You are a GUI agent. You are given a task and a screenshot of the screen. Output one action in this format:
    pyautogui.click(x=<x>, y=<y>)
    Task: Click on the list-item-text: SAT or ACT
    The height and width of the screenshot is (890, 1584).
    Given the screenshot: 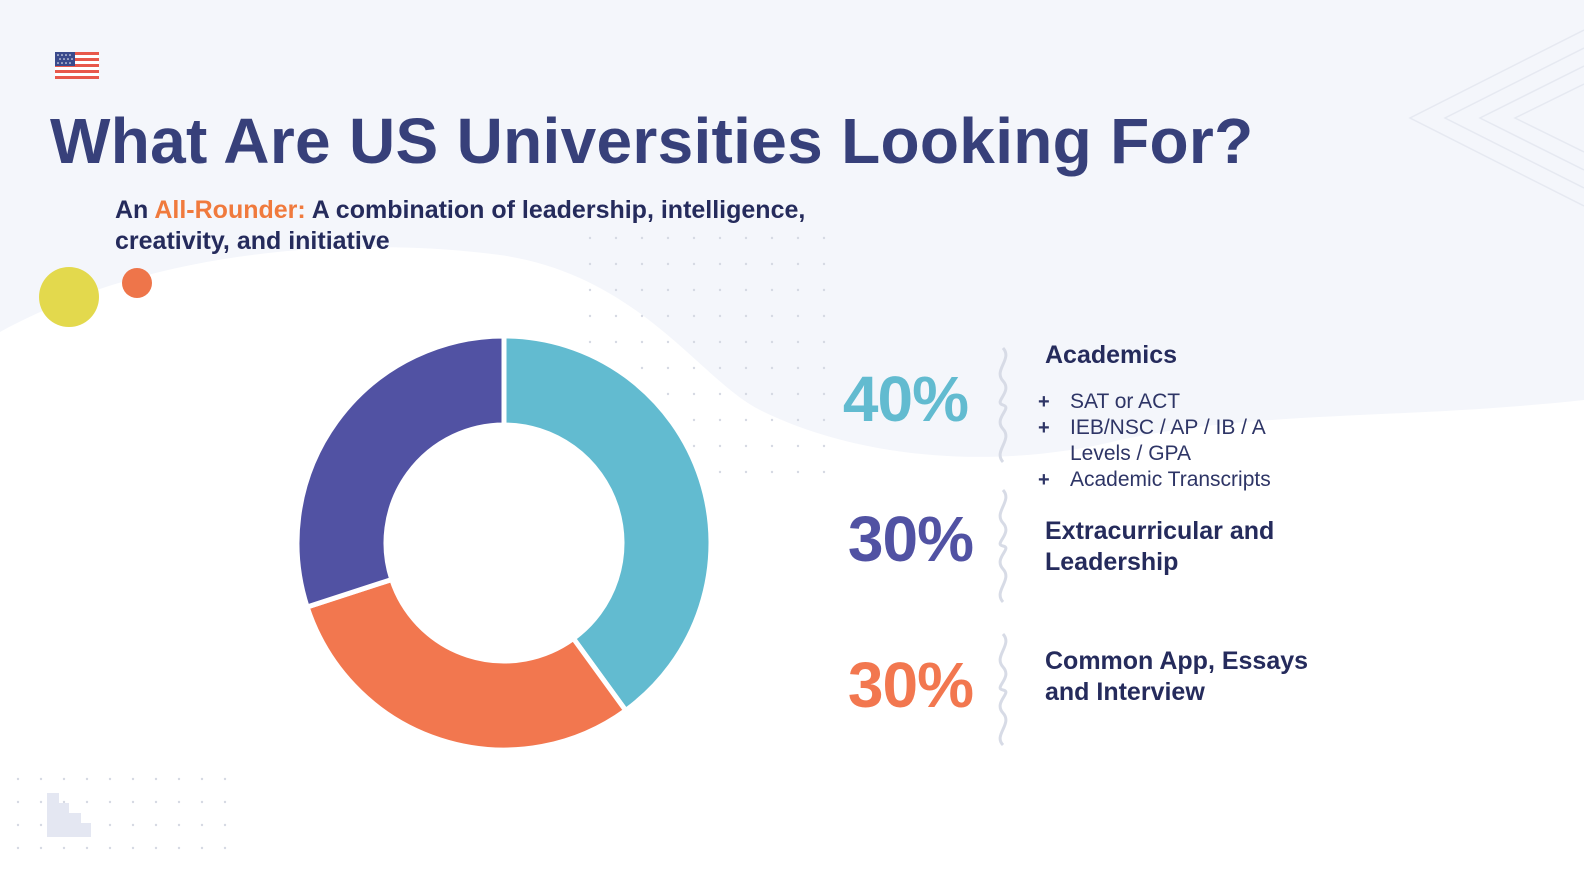 What is the action you would take?
    pyautogui.click(x=1125, y=401)
    